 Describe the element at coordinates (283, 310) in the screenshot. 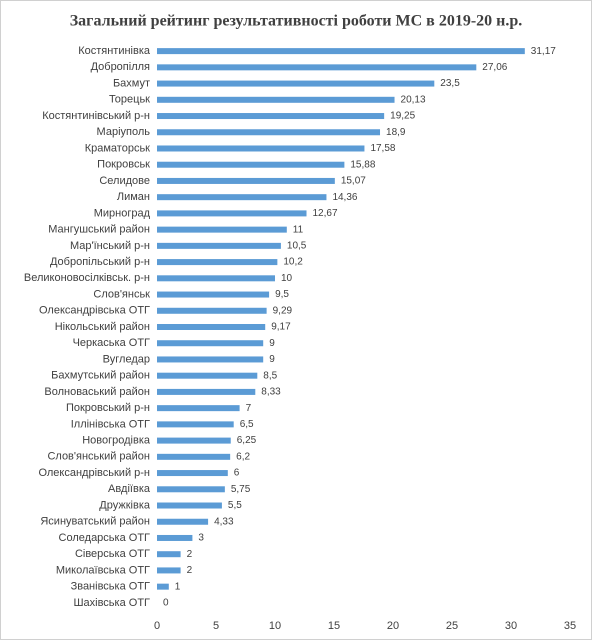

I see `value-label: 9,29` at that location.